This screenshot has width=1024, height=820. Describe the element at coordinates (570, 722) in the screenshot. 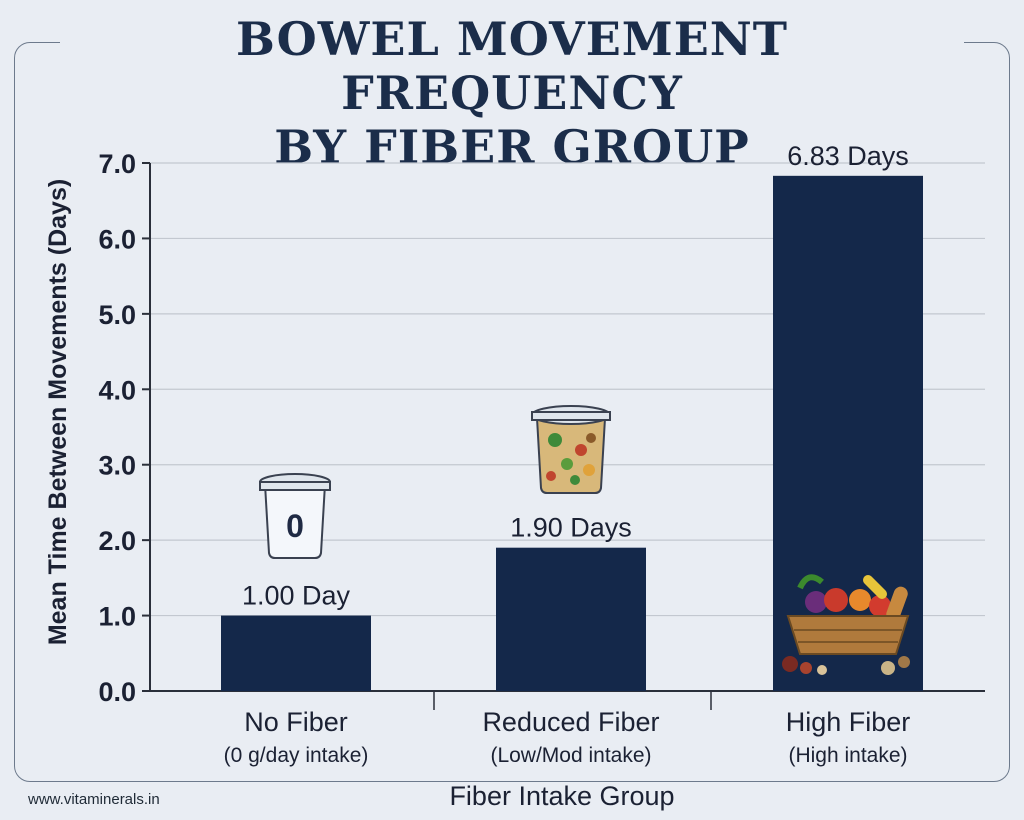

I see `x-category-label: Reduced Fiber` at that location.